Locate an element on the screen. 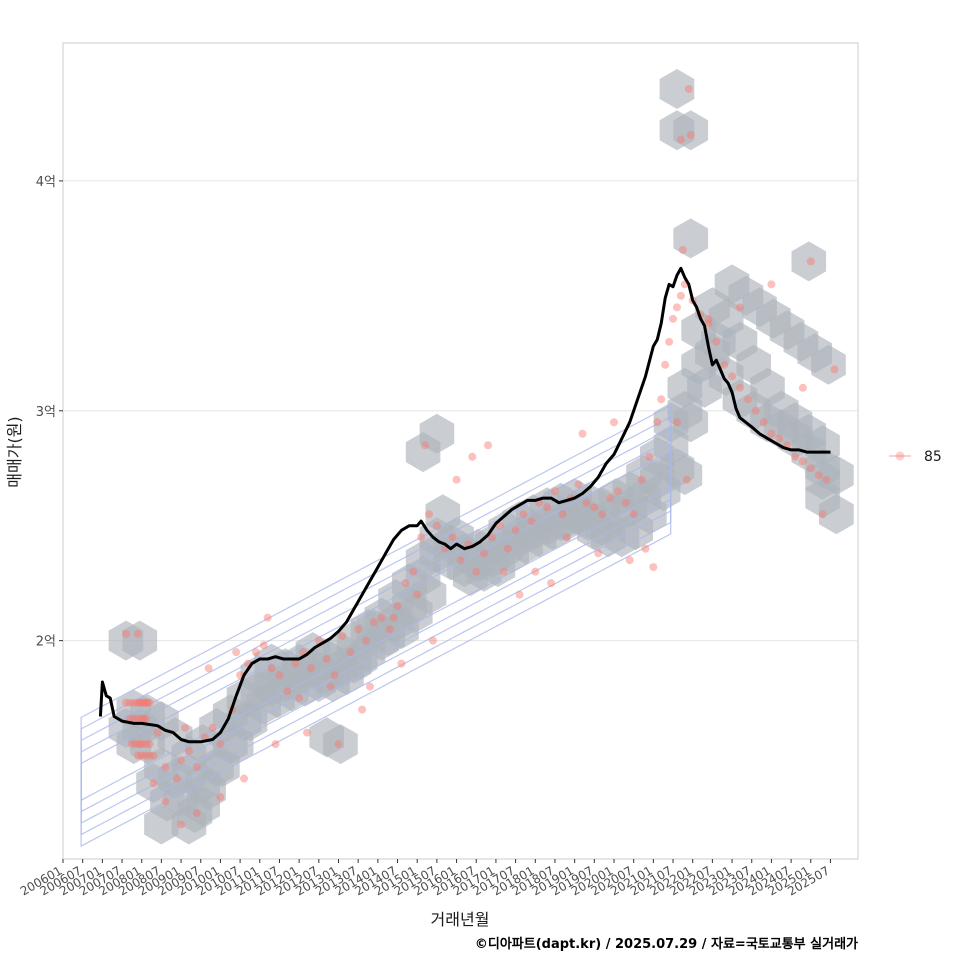 This screenshot has width=960, height=960. legend: 85 is located at coordinates (915, 457).